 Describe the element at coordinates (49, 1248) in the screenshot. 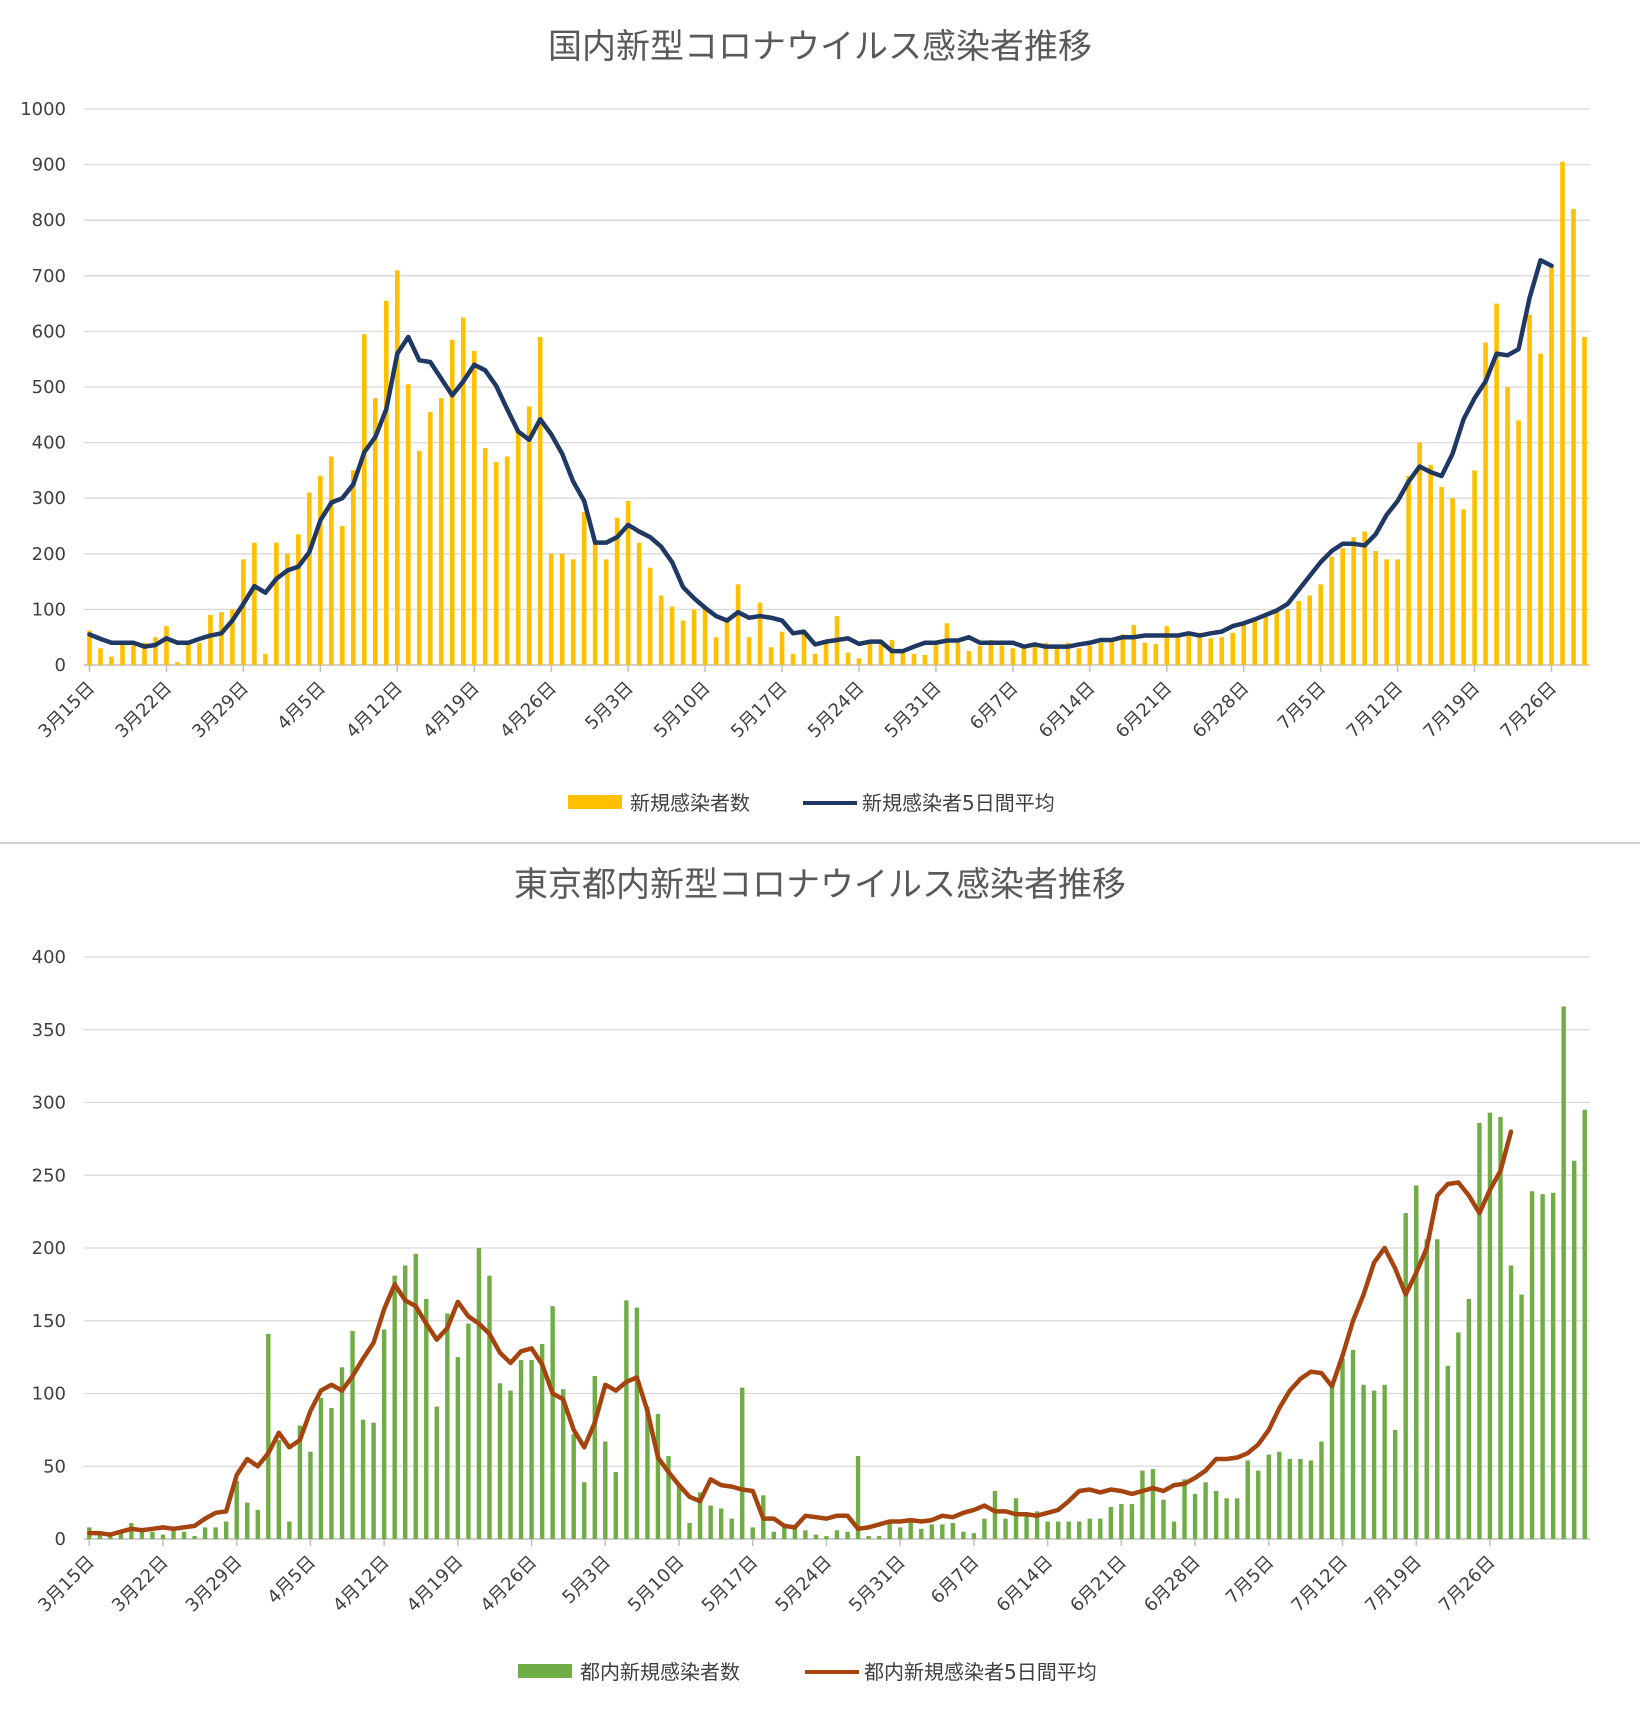

I see `y-tick-label: 200` at that location.